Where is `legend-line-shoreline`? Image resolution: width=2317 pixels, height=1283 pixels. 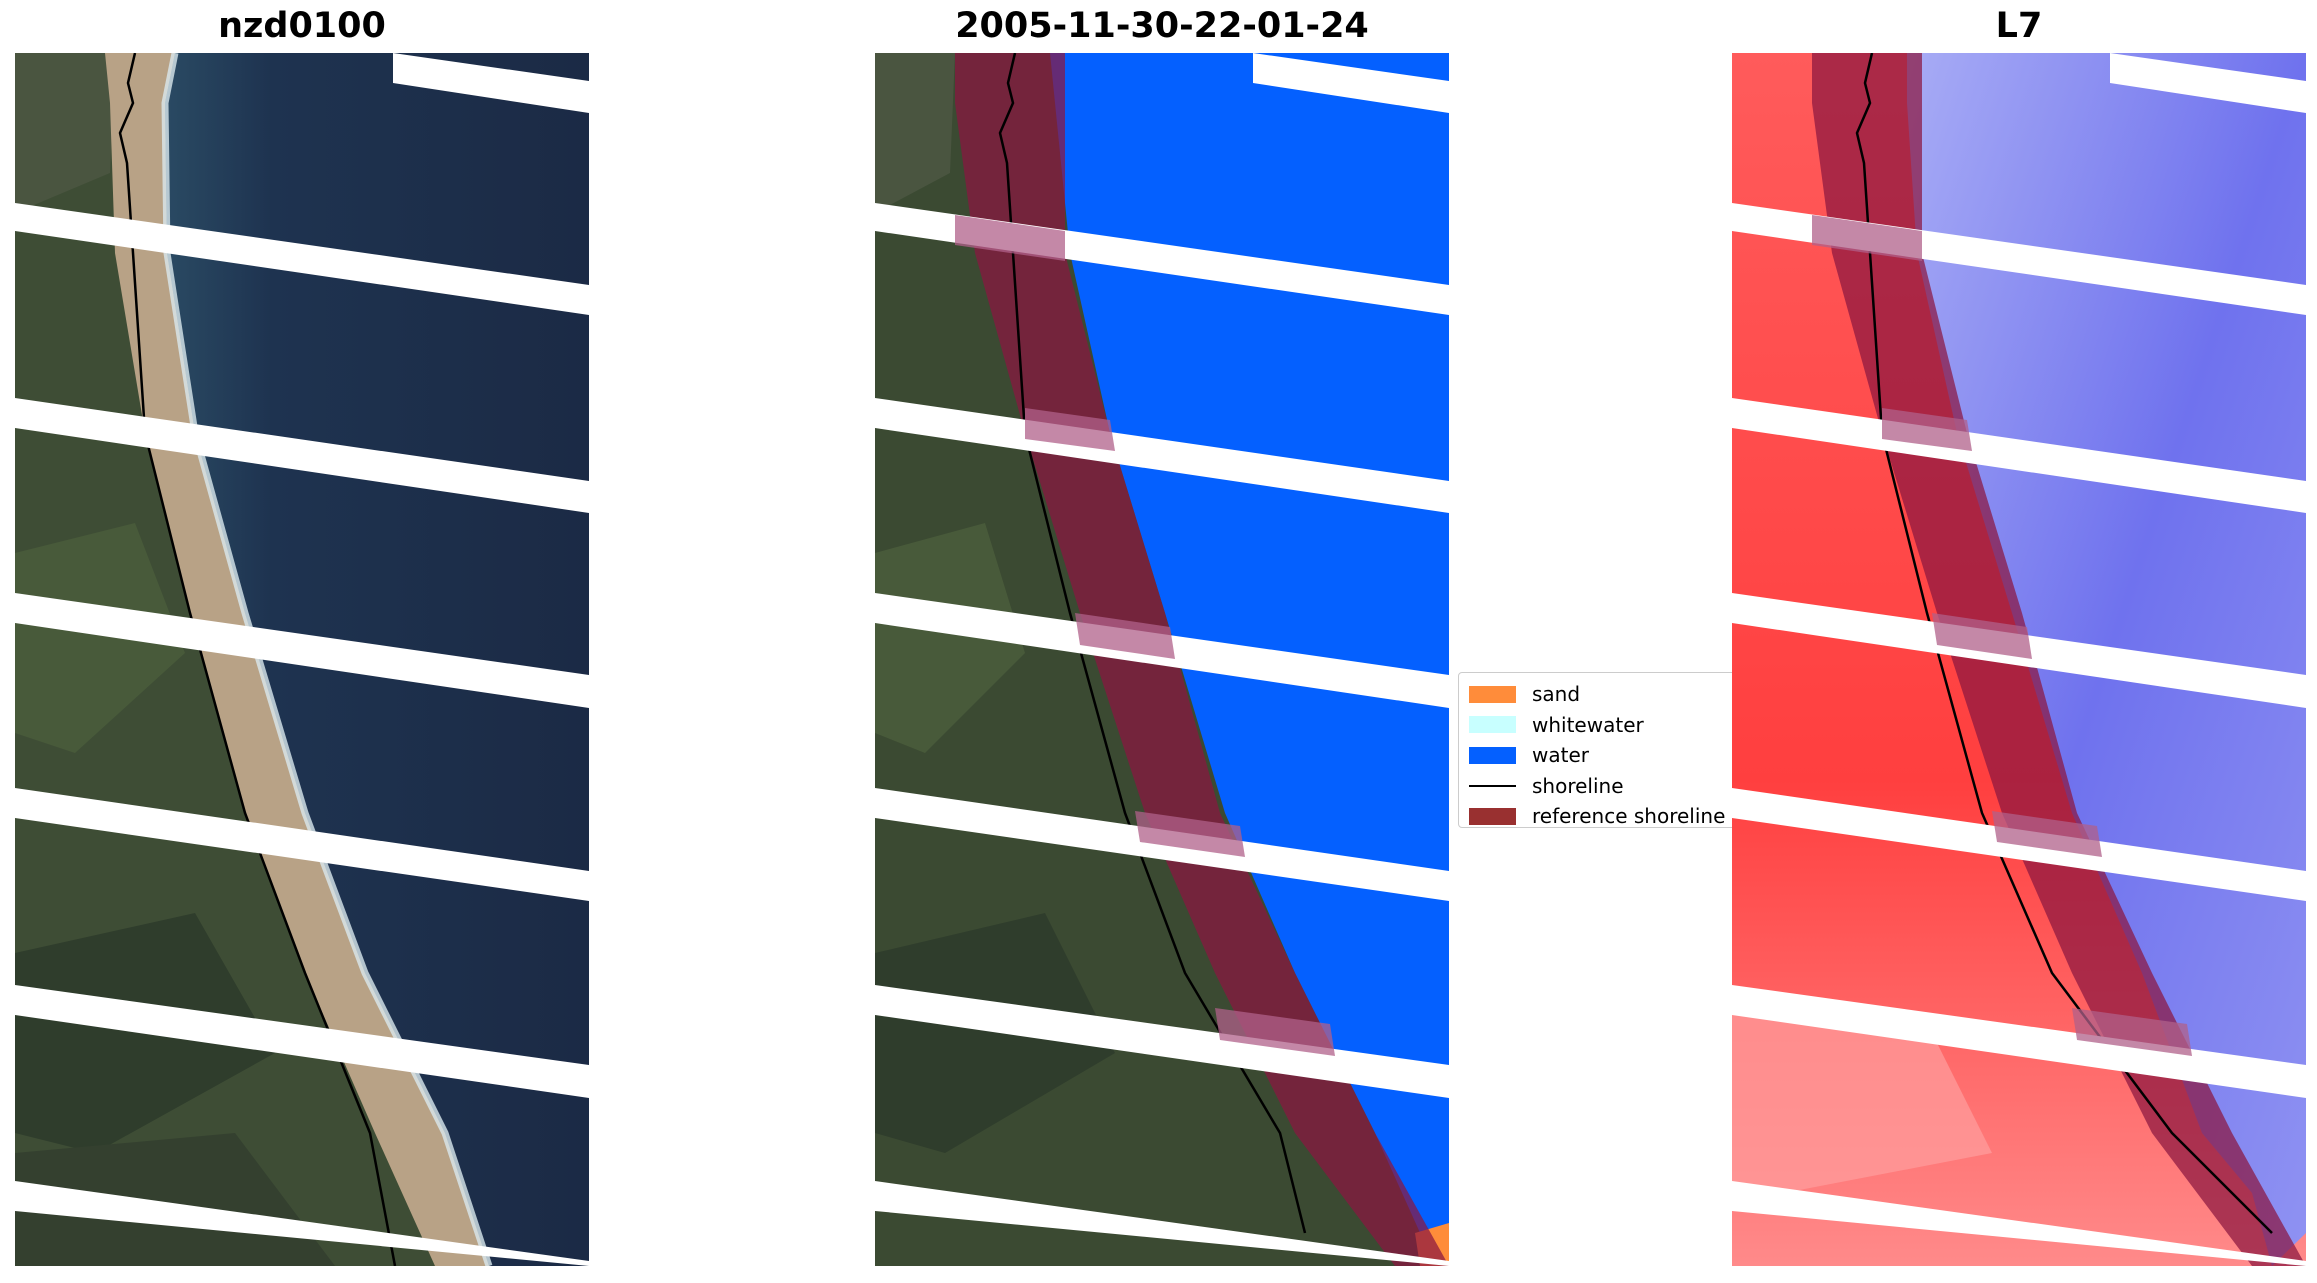
legend-line-shoreline is located at coordinates (1492, 785).